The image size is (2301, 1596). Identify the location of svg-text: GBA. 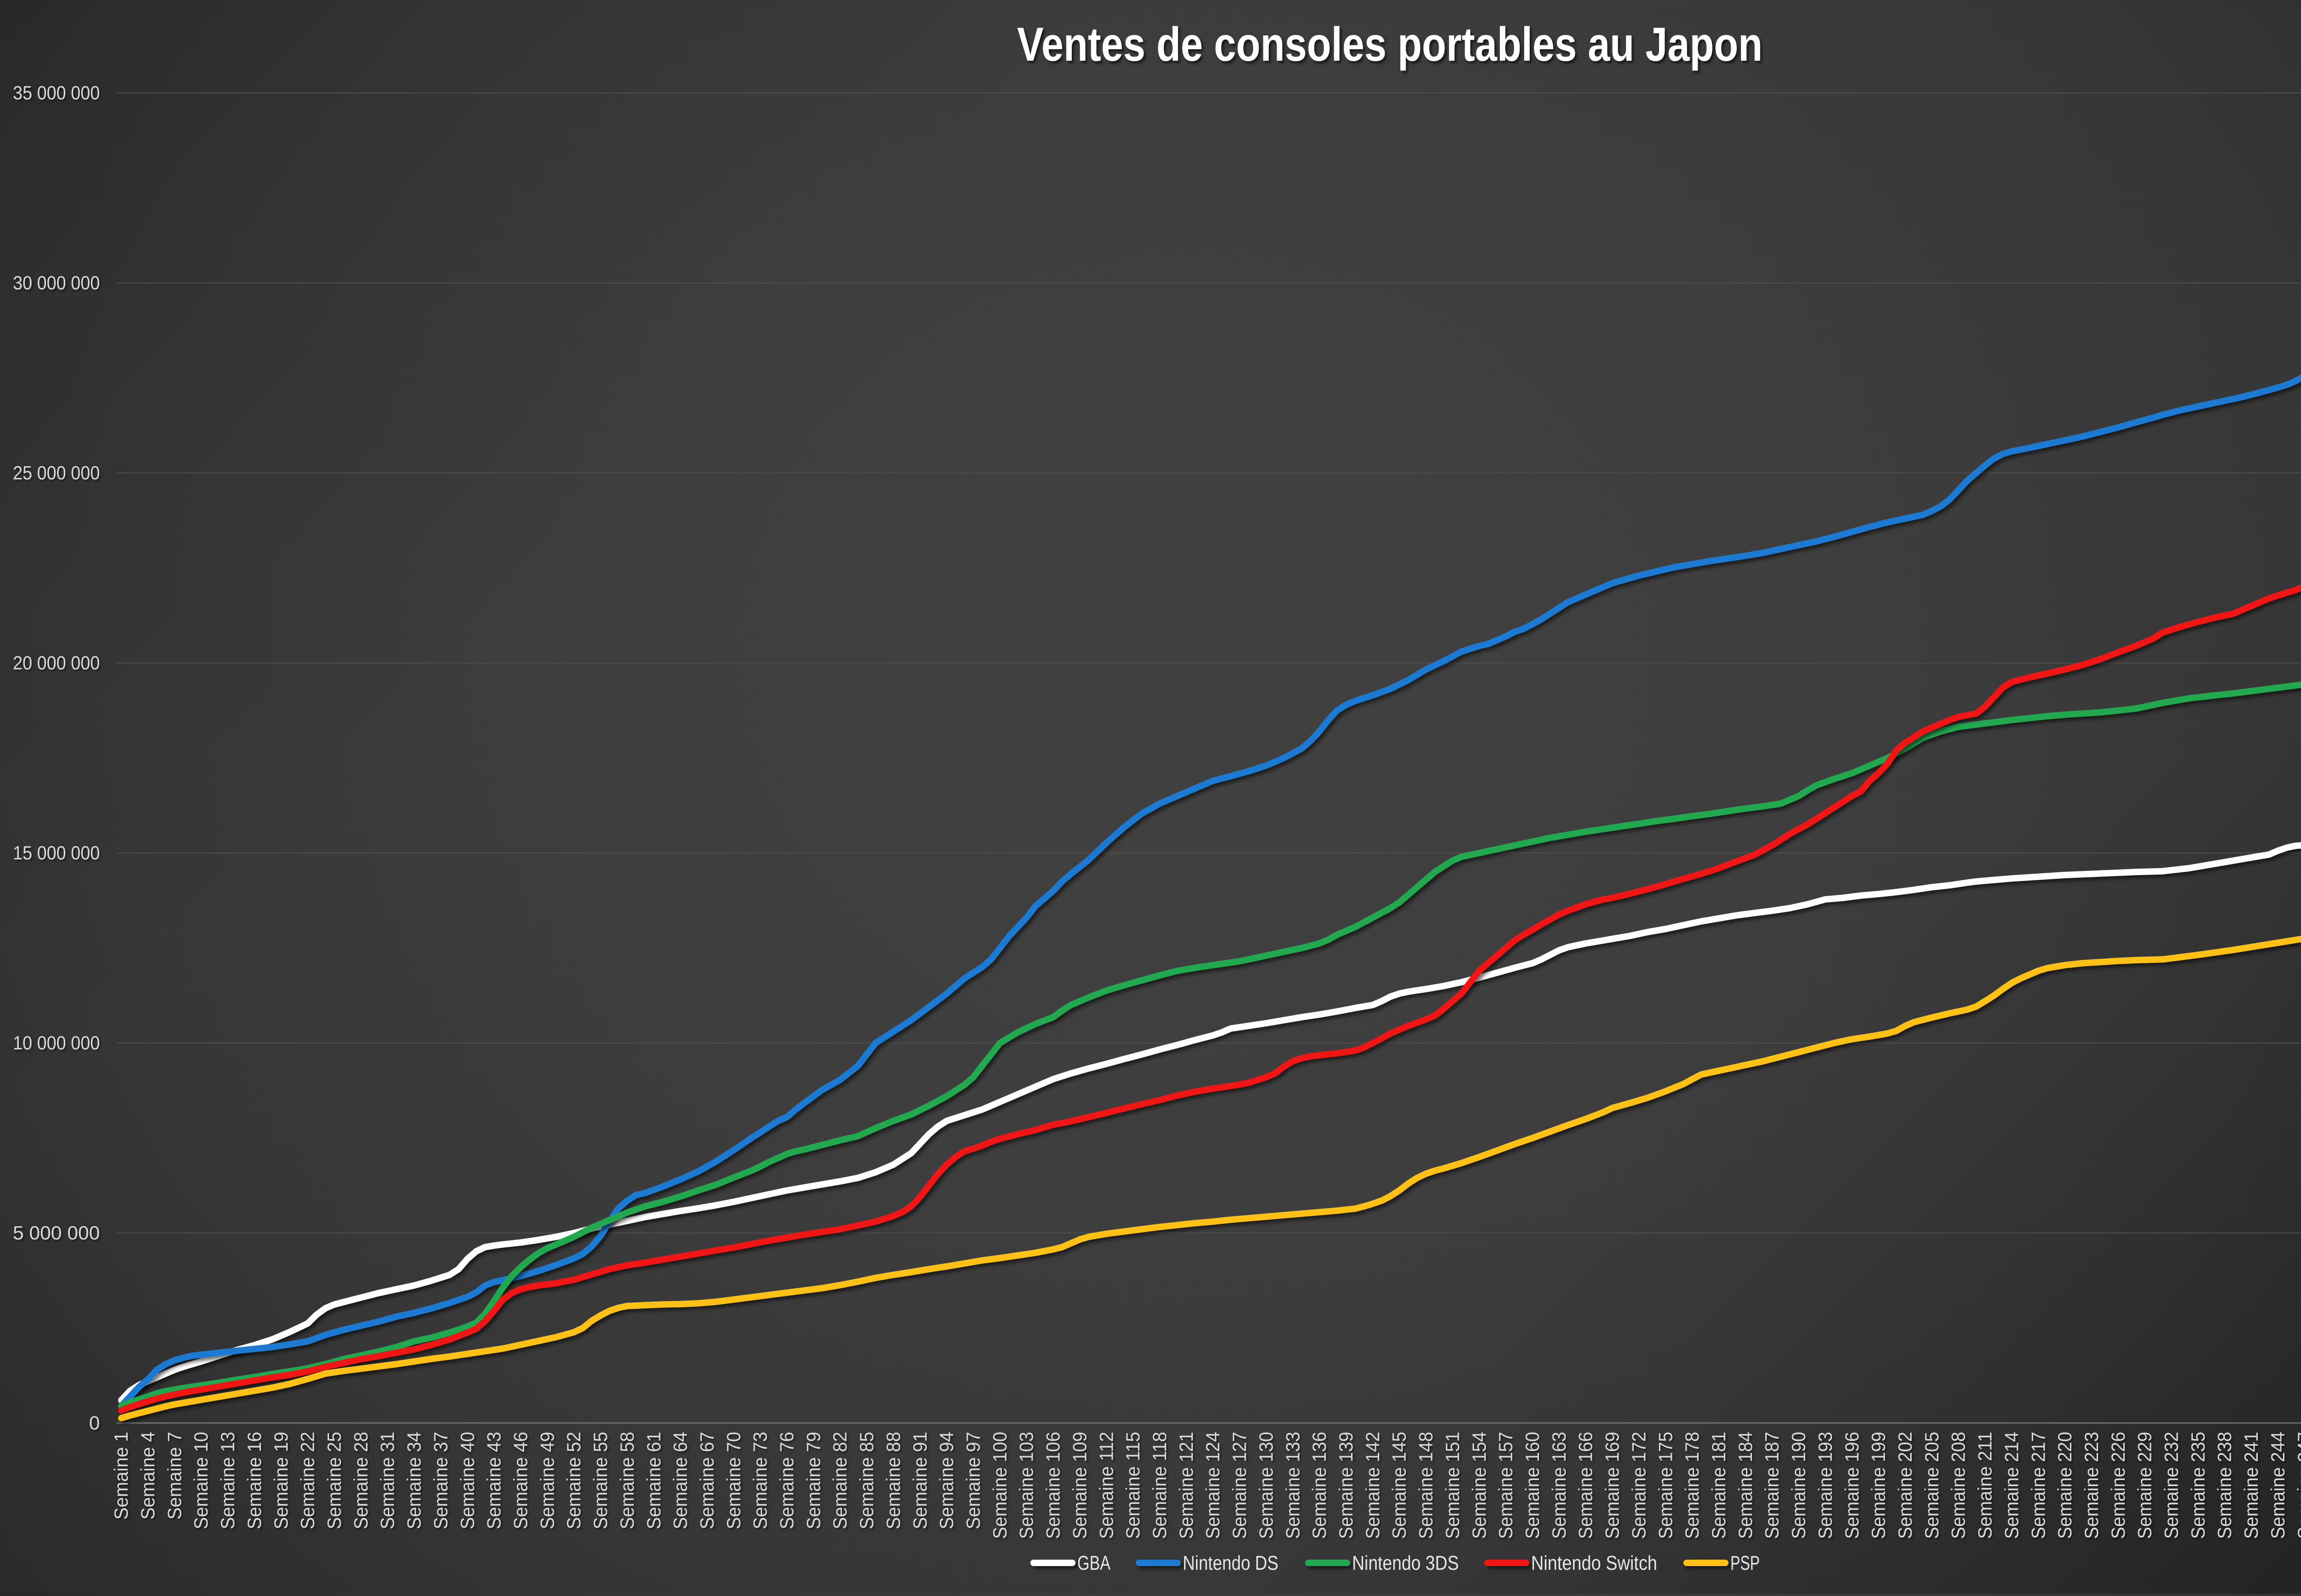
(1094, 1563).